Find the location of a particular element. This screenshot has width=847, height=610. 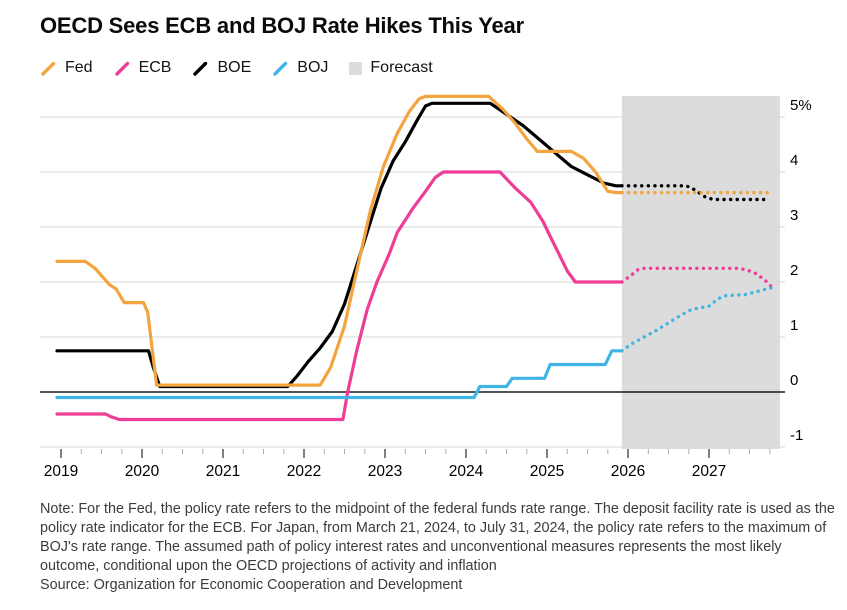

legend-item-fed: Fed is located at coordinates (66, 68).